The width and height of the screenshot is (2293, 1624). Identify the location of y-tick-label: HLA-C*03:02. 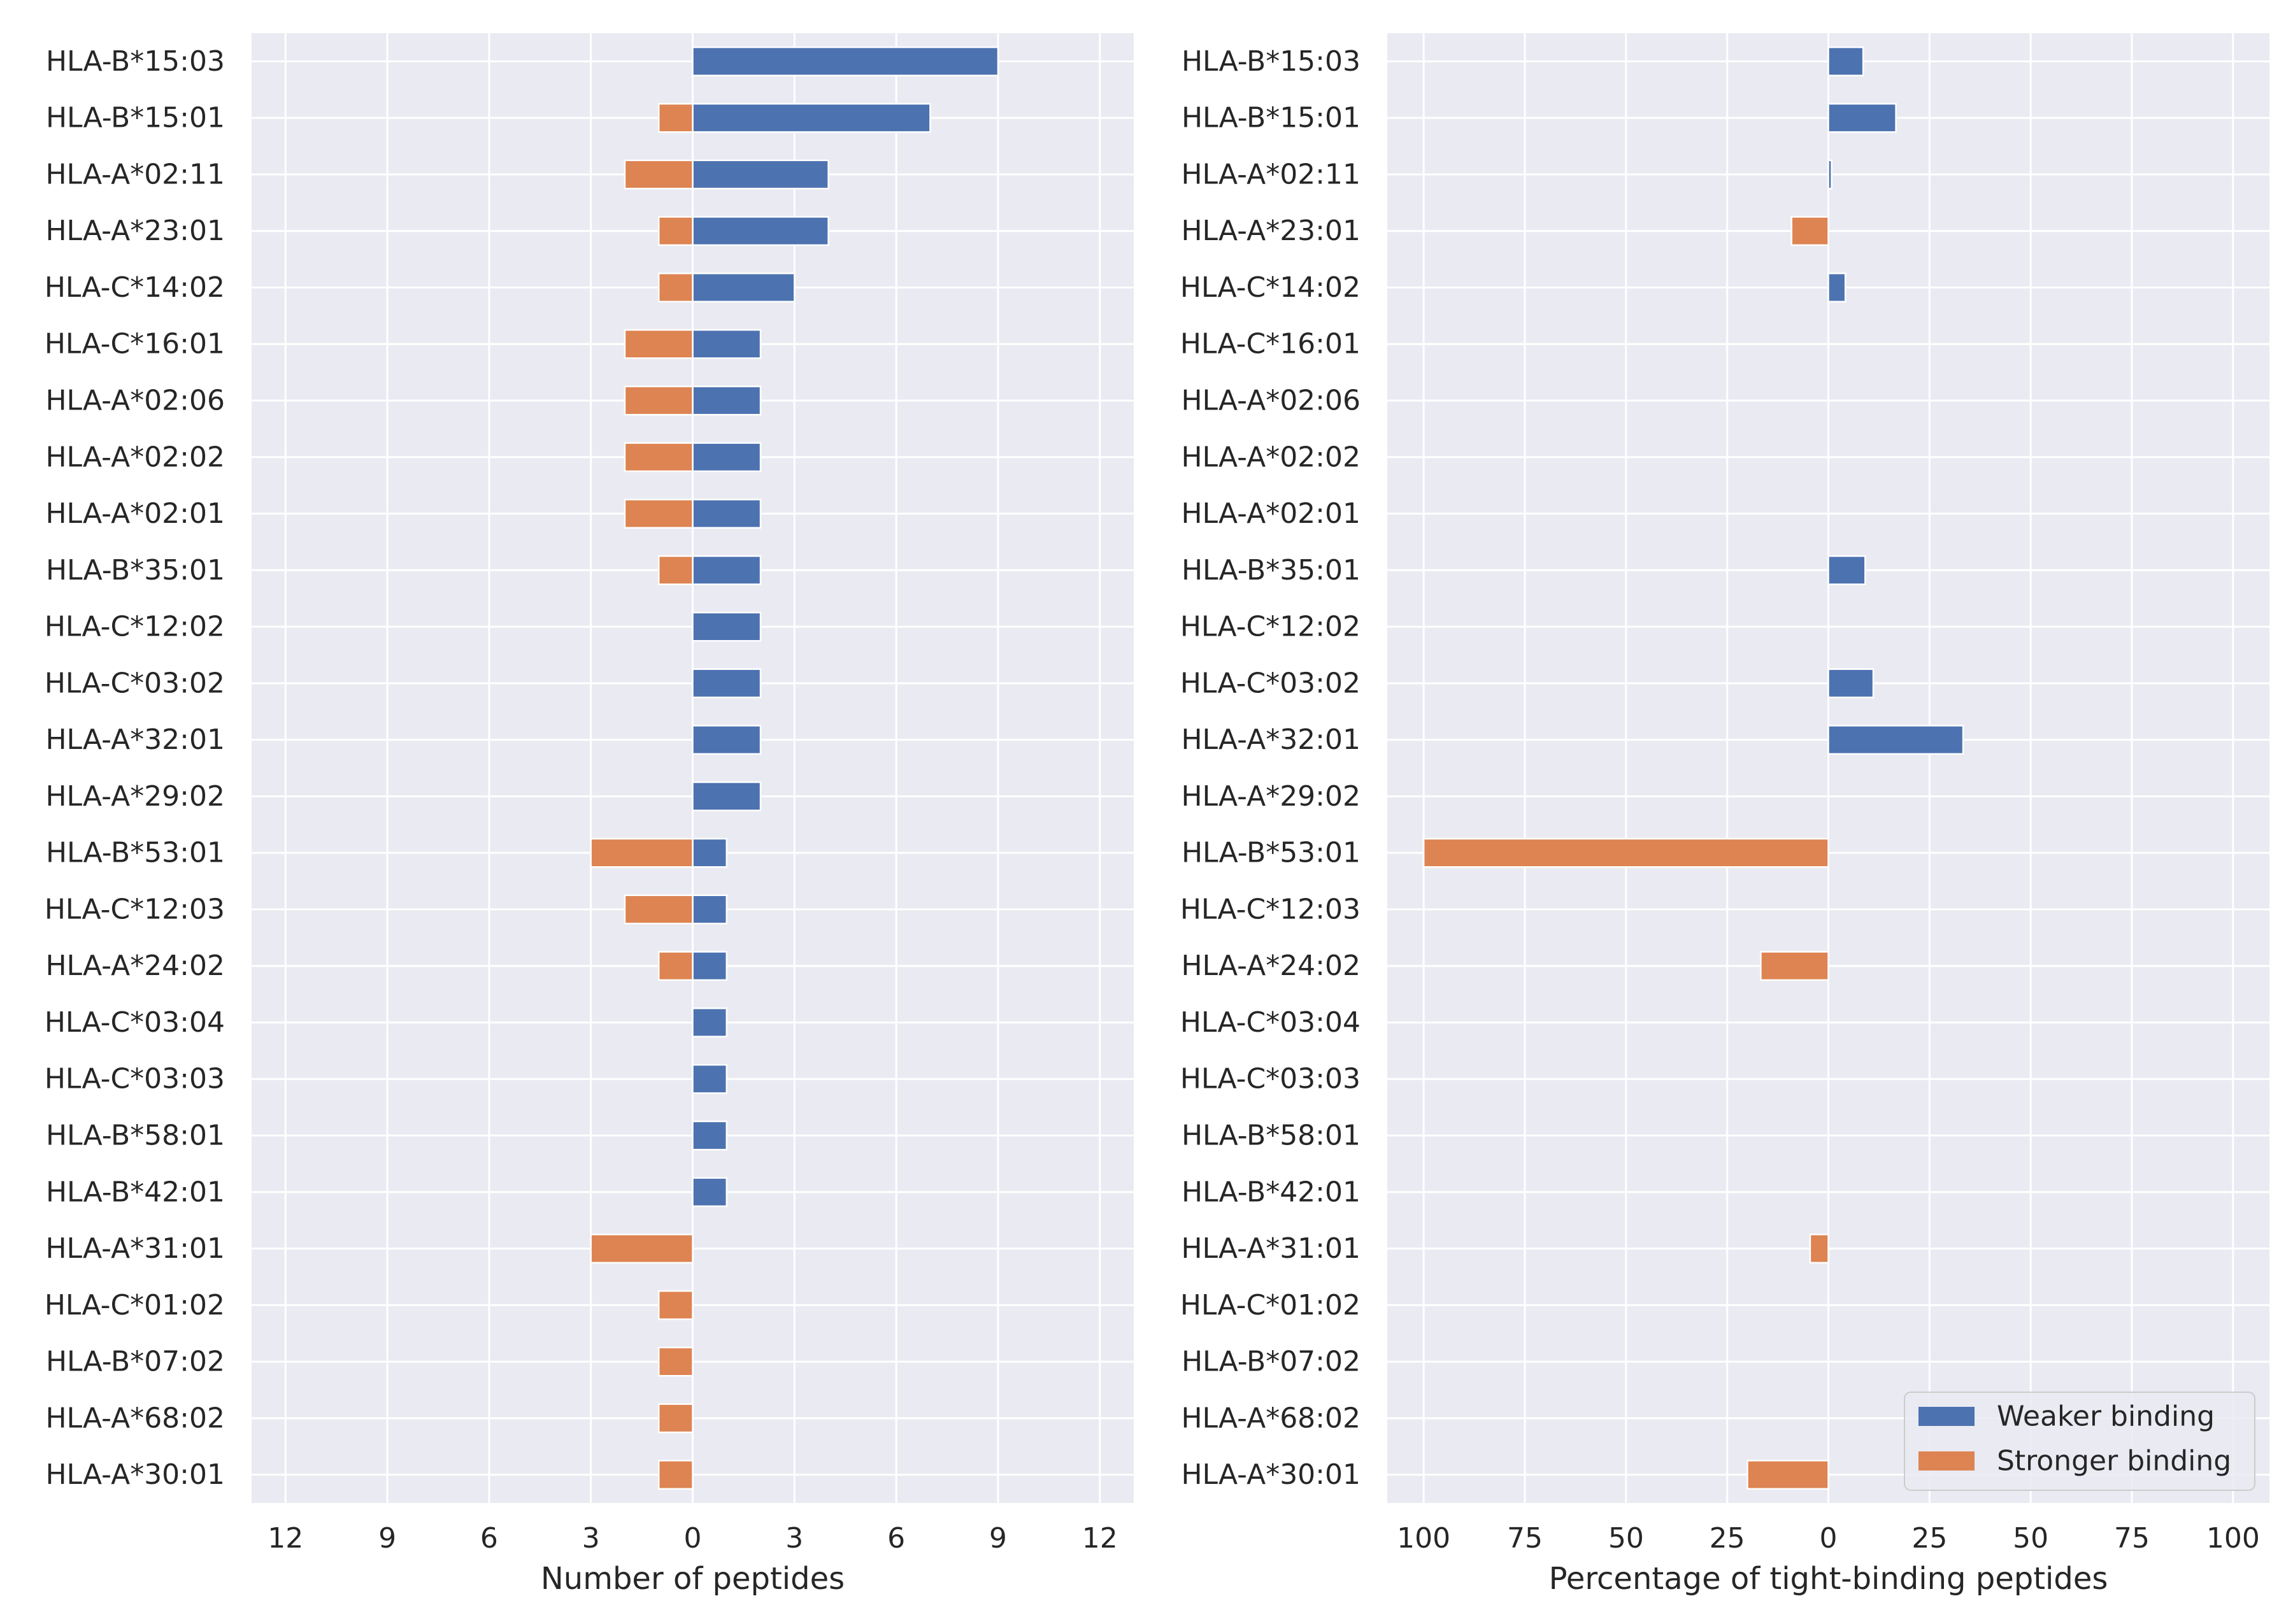
(1270, 683).